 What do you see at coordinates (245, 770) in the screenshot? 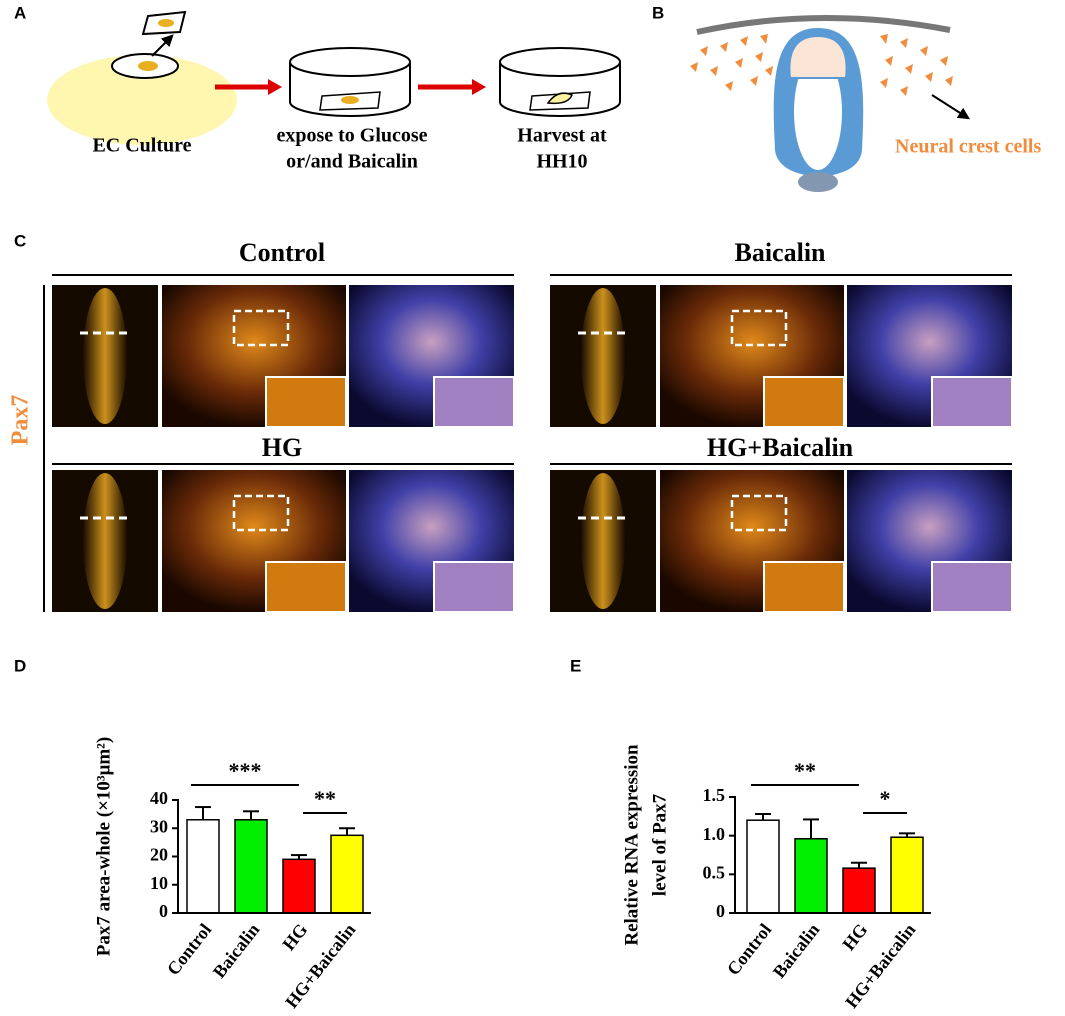
I see `significance-label: ***` at bounding box center [245, 770].